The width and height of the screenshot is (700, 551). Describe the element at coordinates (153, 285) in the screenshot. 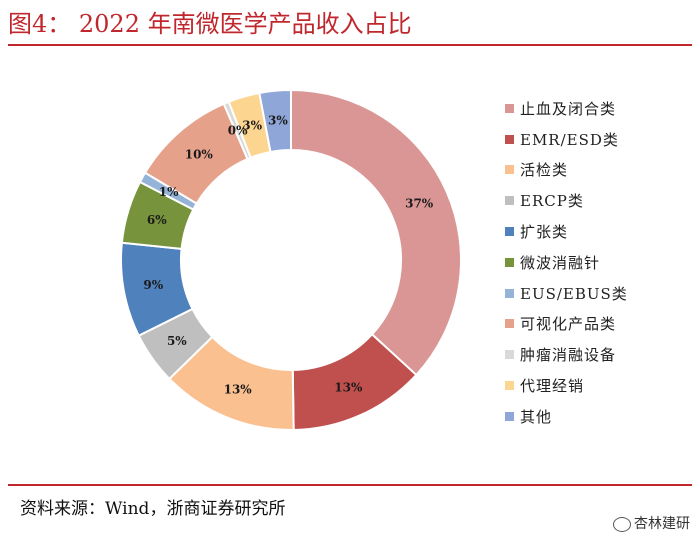

I see `slice-label-5: 9%` at that location.